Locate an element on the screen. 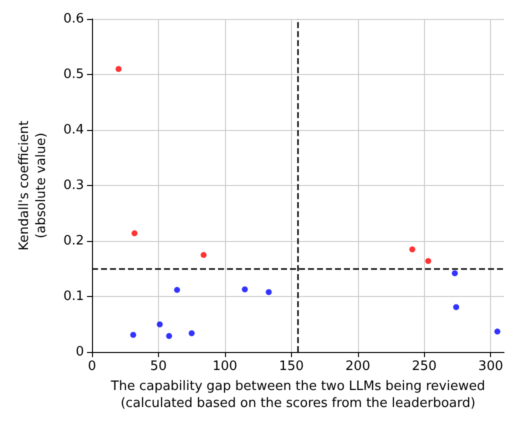  y-tick-label: 0.4 is located at coordinates (73, 130).